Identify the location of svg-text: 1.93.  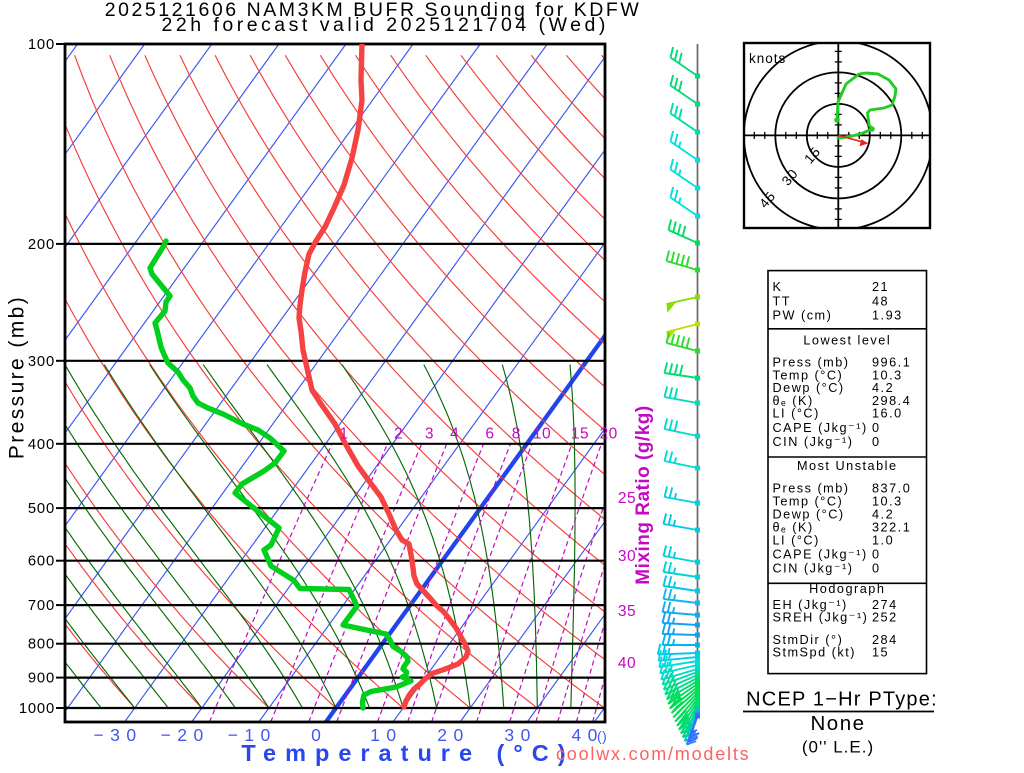
(887, 316).